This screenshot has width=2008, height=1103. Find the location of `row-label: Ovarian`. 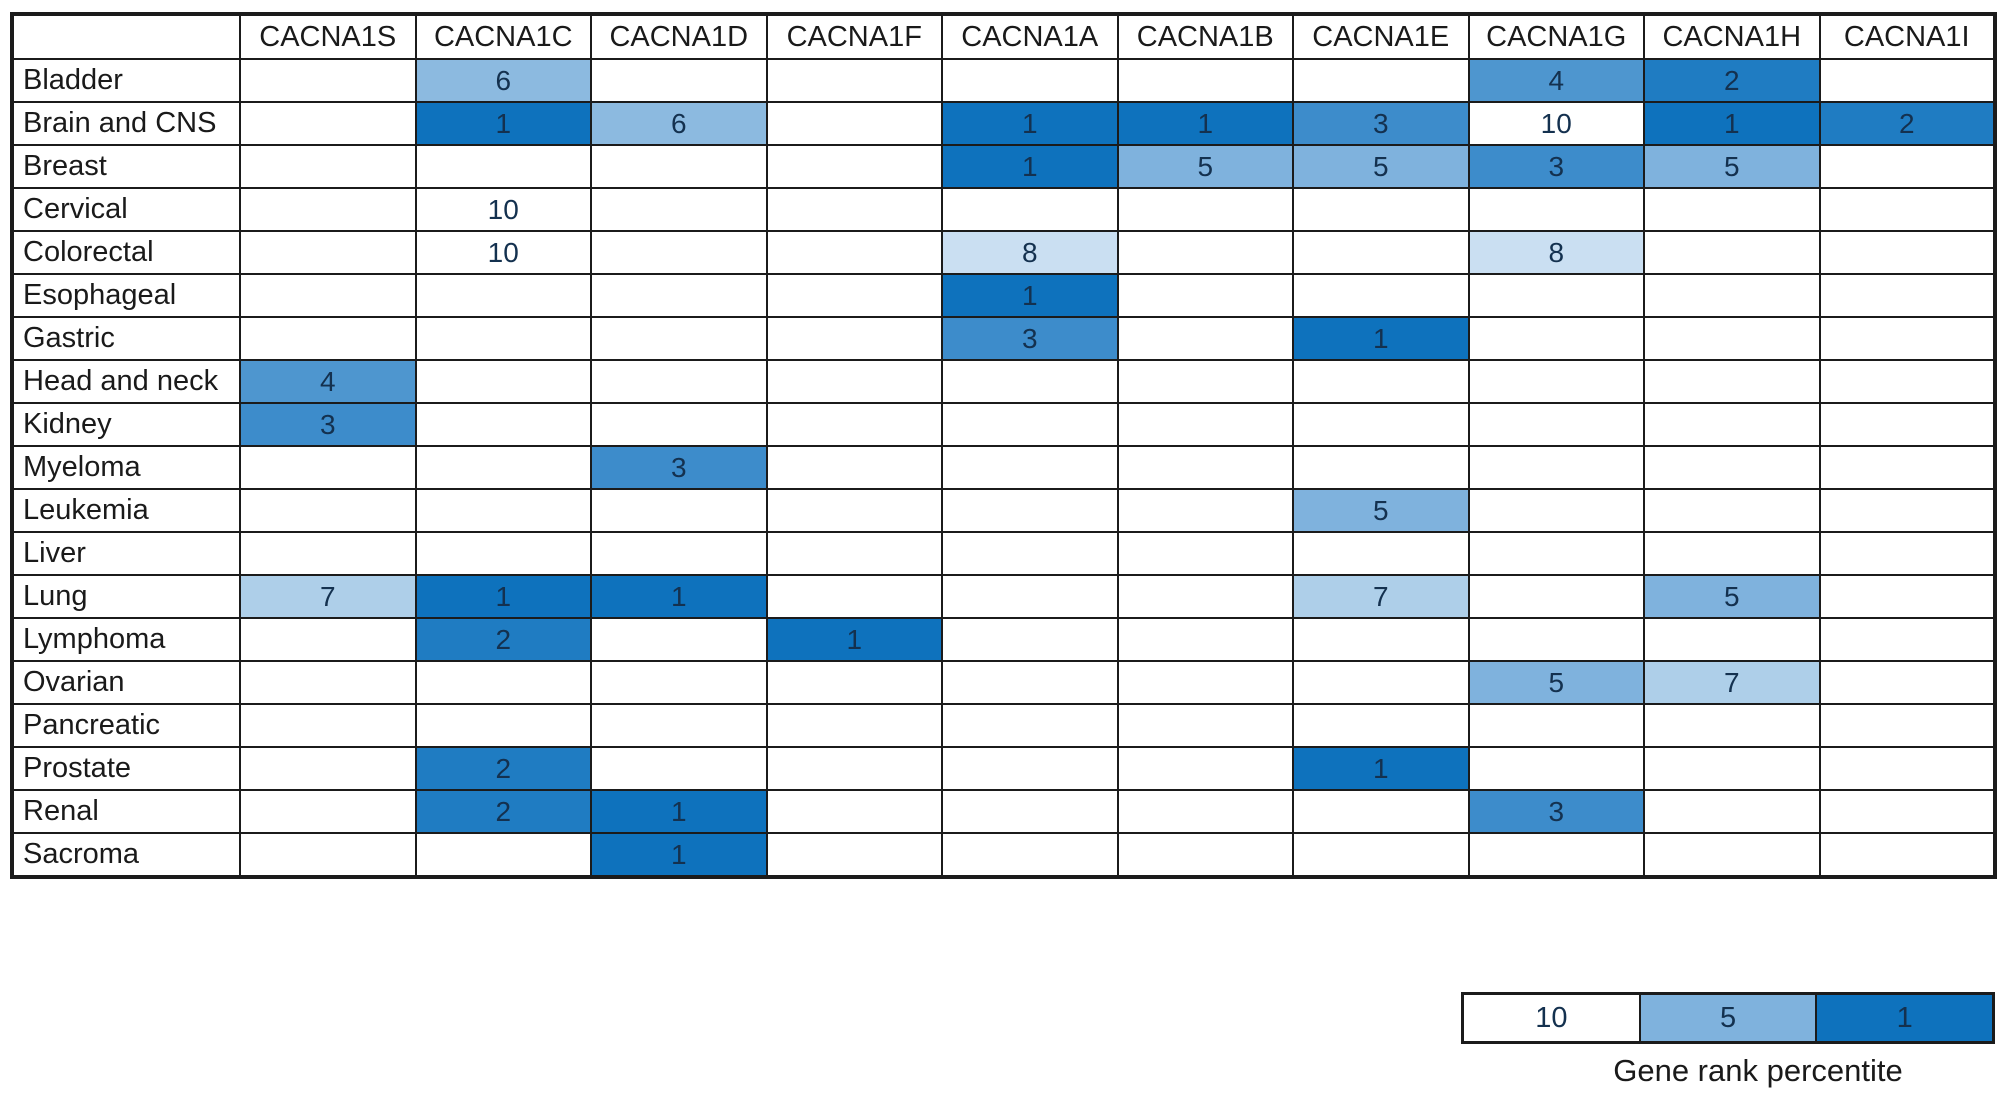

row-label: Ovarian is located at coordinates (126, 682).